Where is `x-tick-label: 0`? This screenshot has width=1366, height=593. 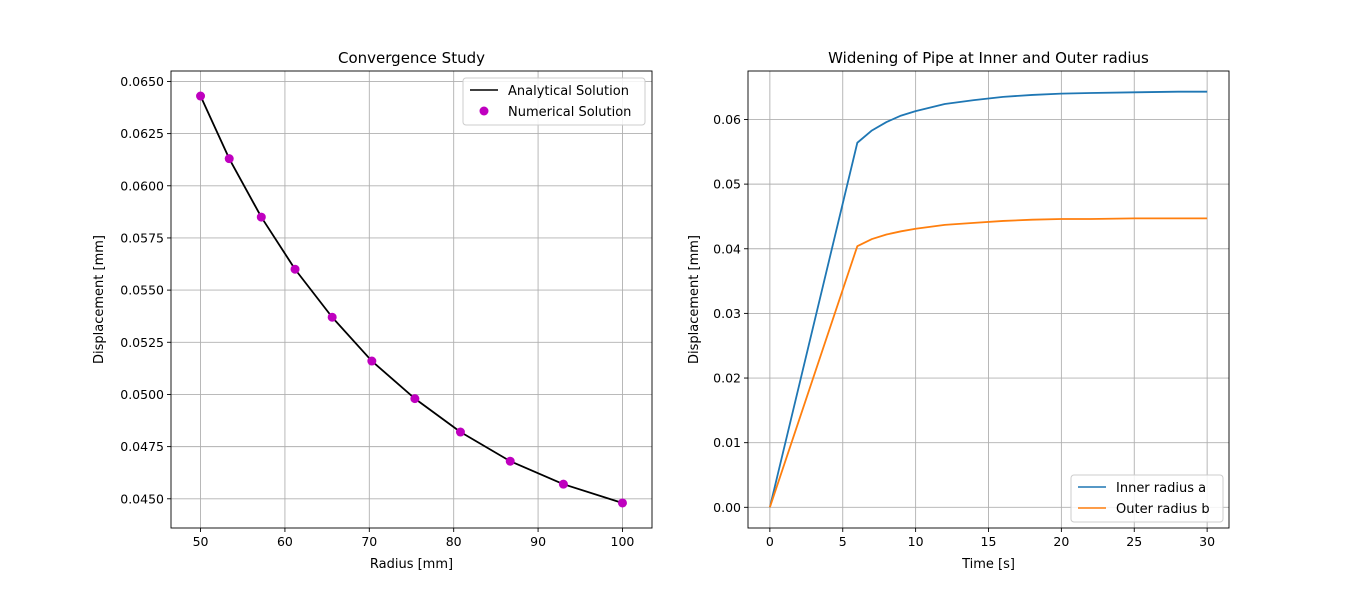 x-tick-label: 0 is located at coordinates (770, 541).